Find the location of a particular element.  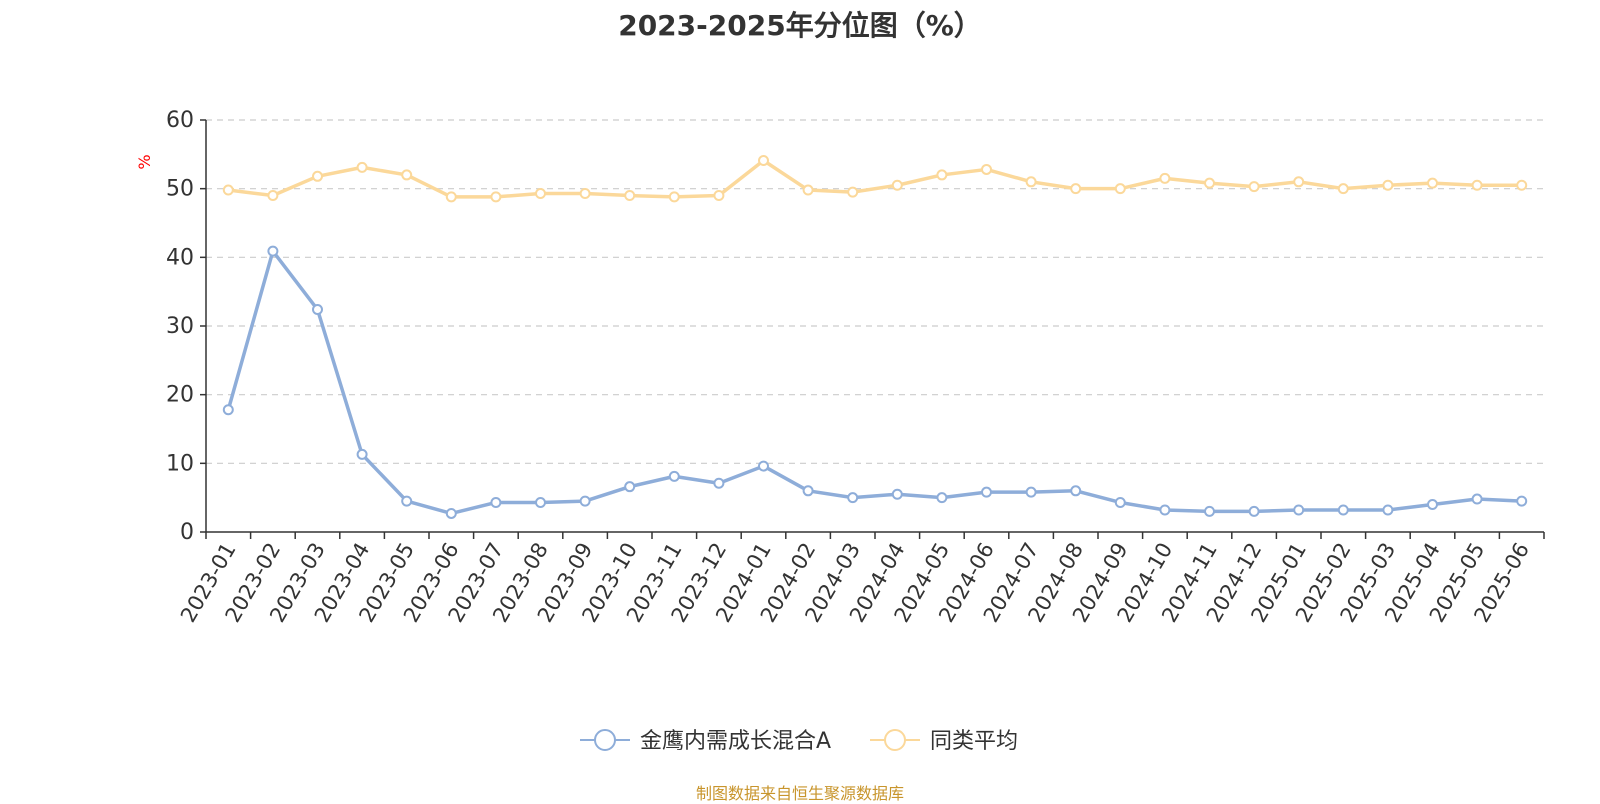

y-tick-label: 0 is located at coordinates (187, 532).